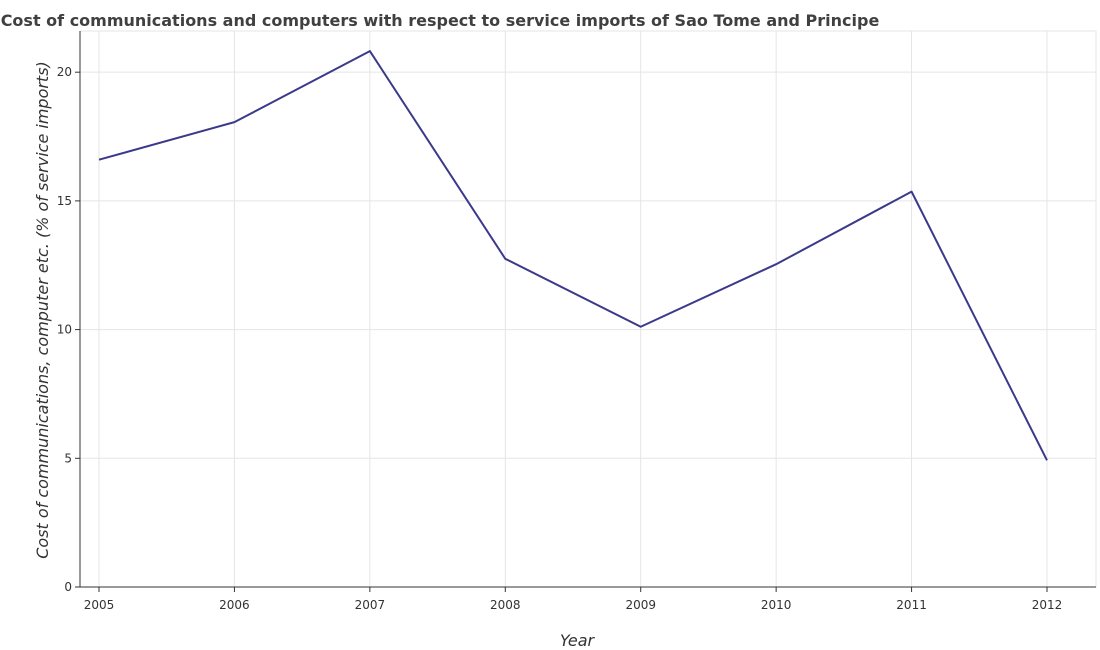 The width and height of the screenshot is (1100, 650). Describe the element at coordinates (68, 458) in the screenshot. I see `y-tick-label: 5` at that location.